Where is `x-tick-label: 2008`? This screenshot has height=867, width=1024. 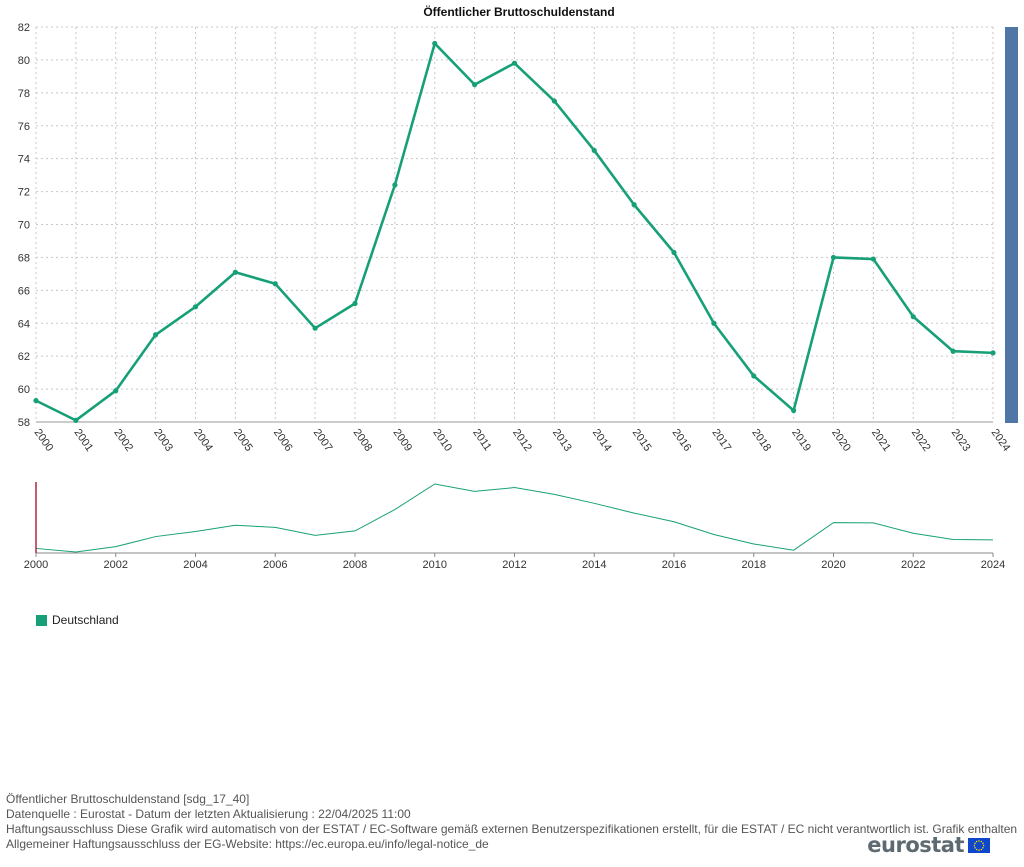 x-tick-label: 2008 is located at coordinates (363, 440).